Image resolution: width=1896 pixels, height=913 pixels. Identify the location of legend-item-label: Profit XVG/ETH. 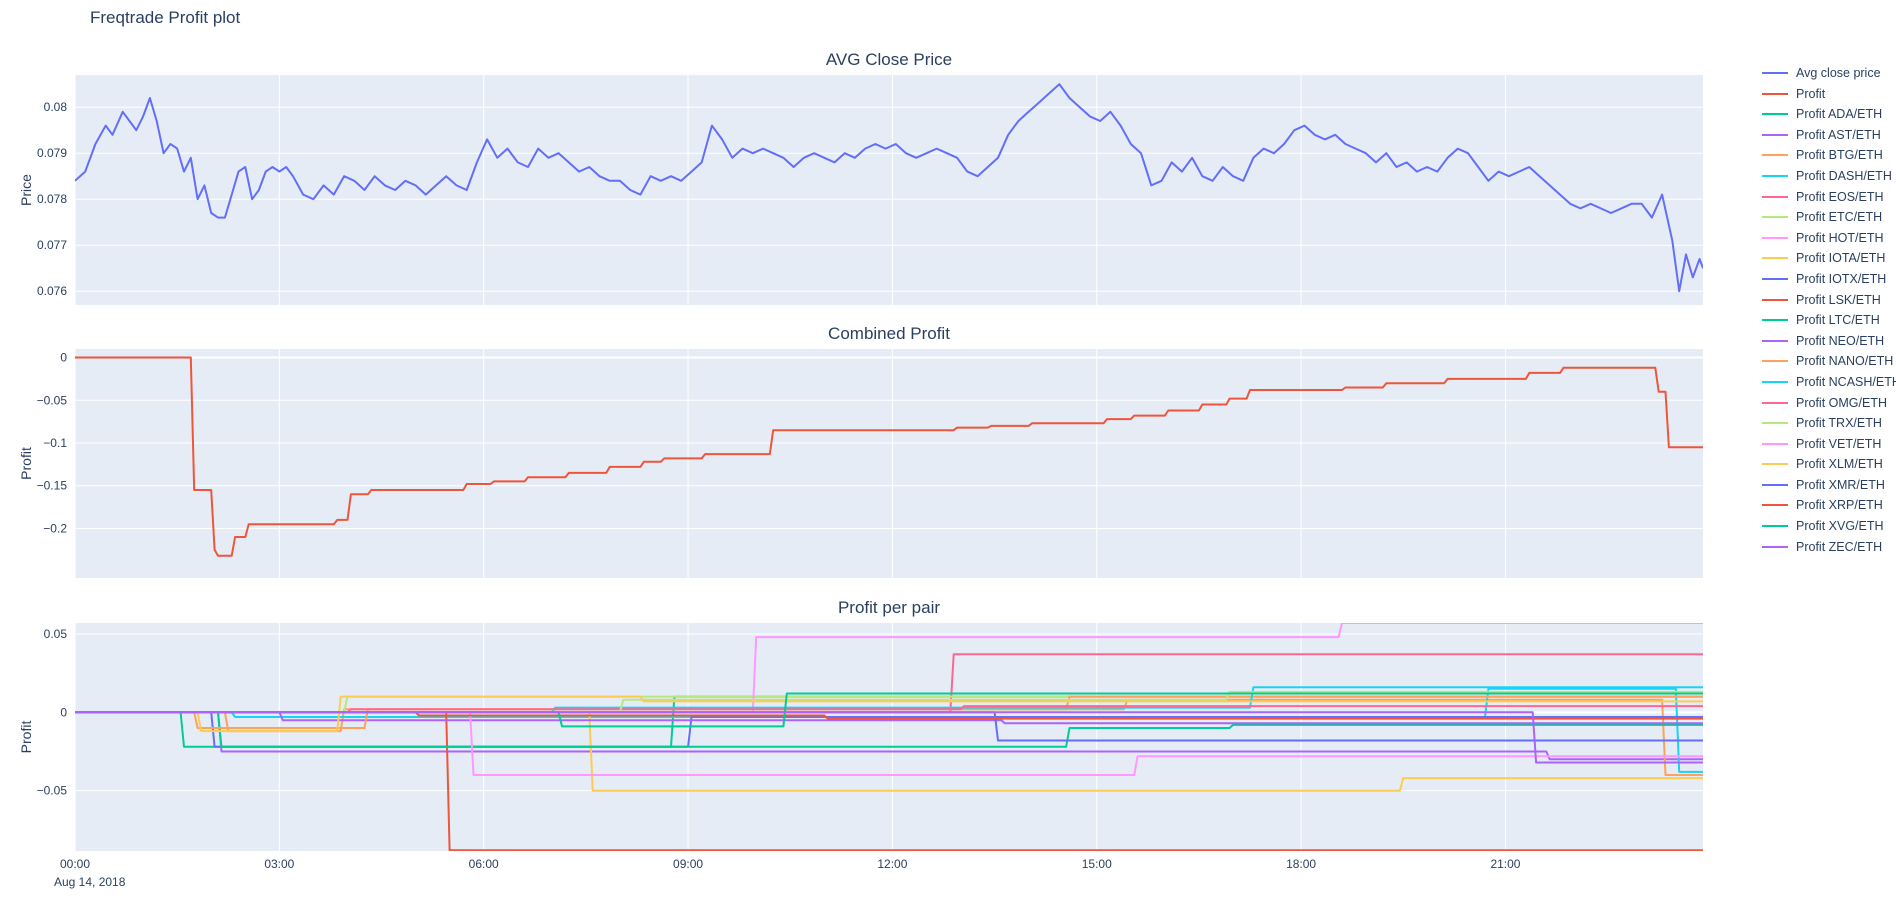
(1840, 526).